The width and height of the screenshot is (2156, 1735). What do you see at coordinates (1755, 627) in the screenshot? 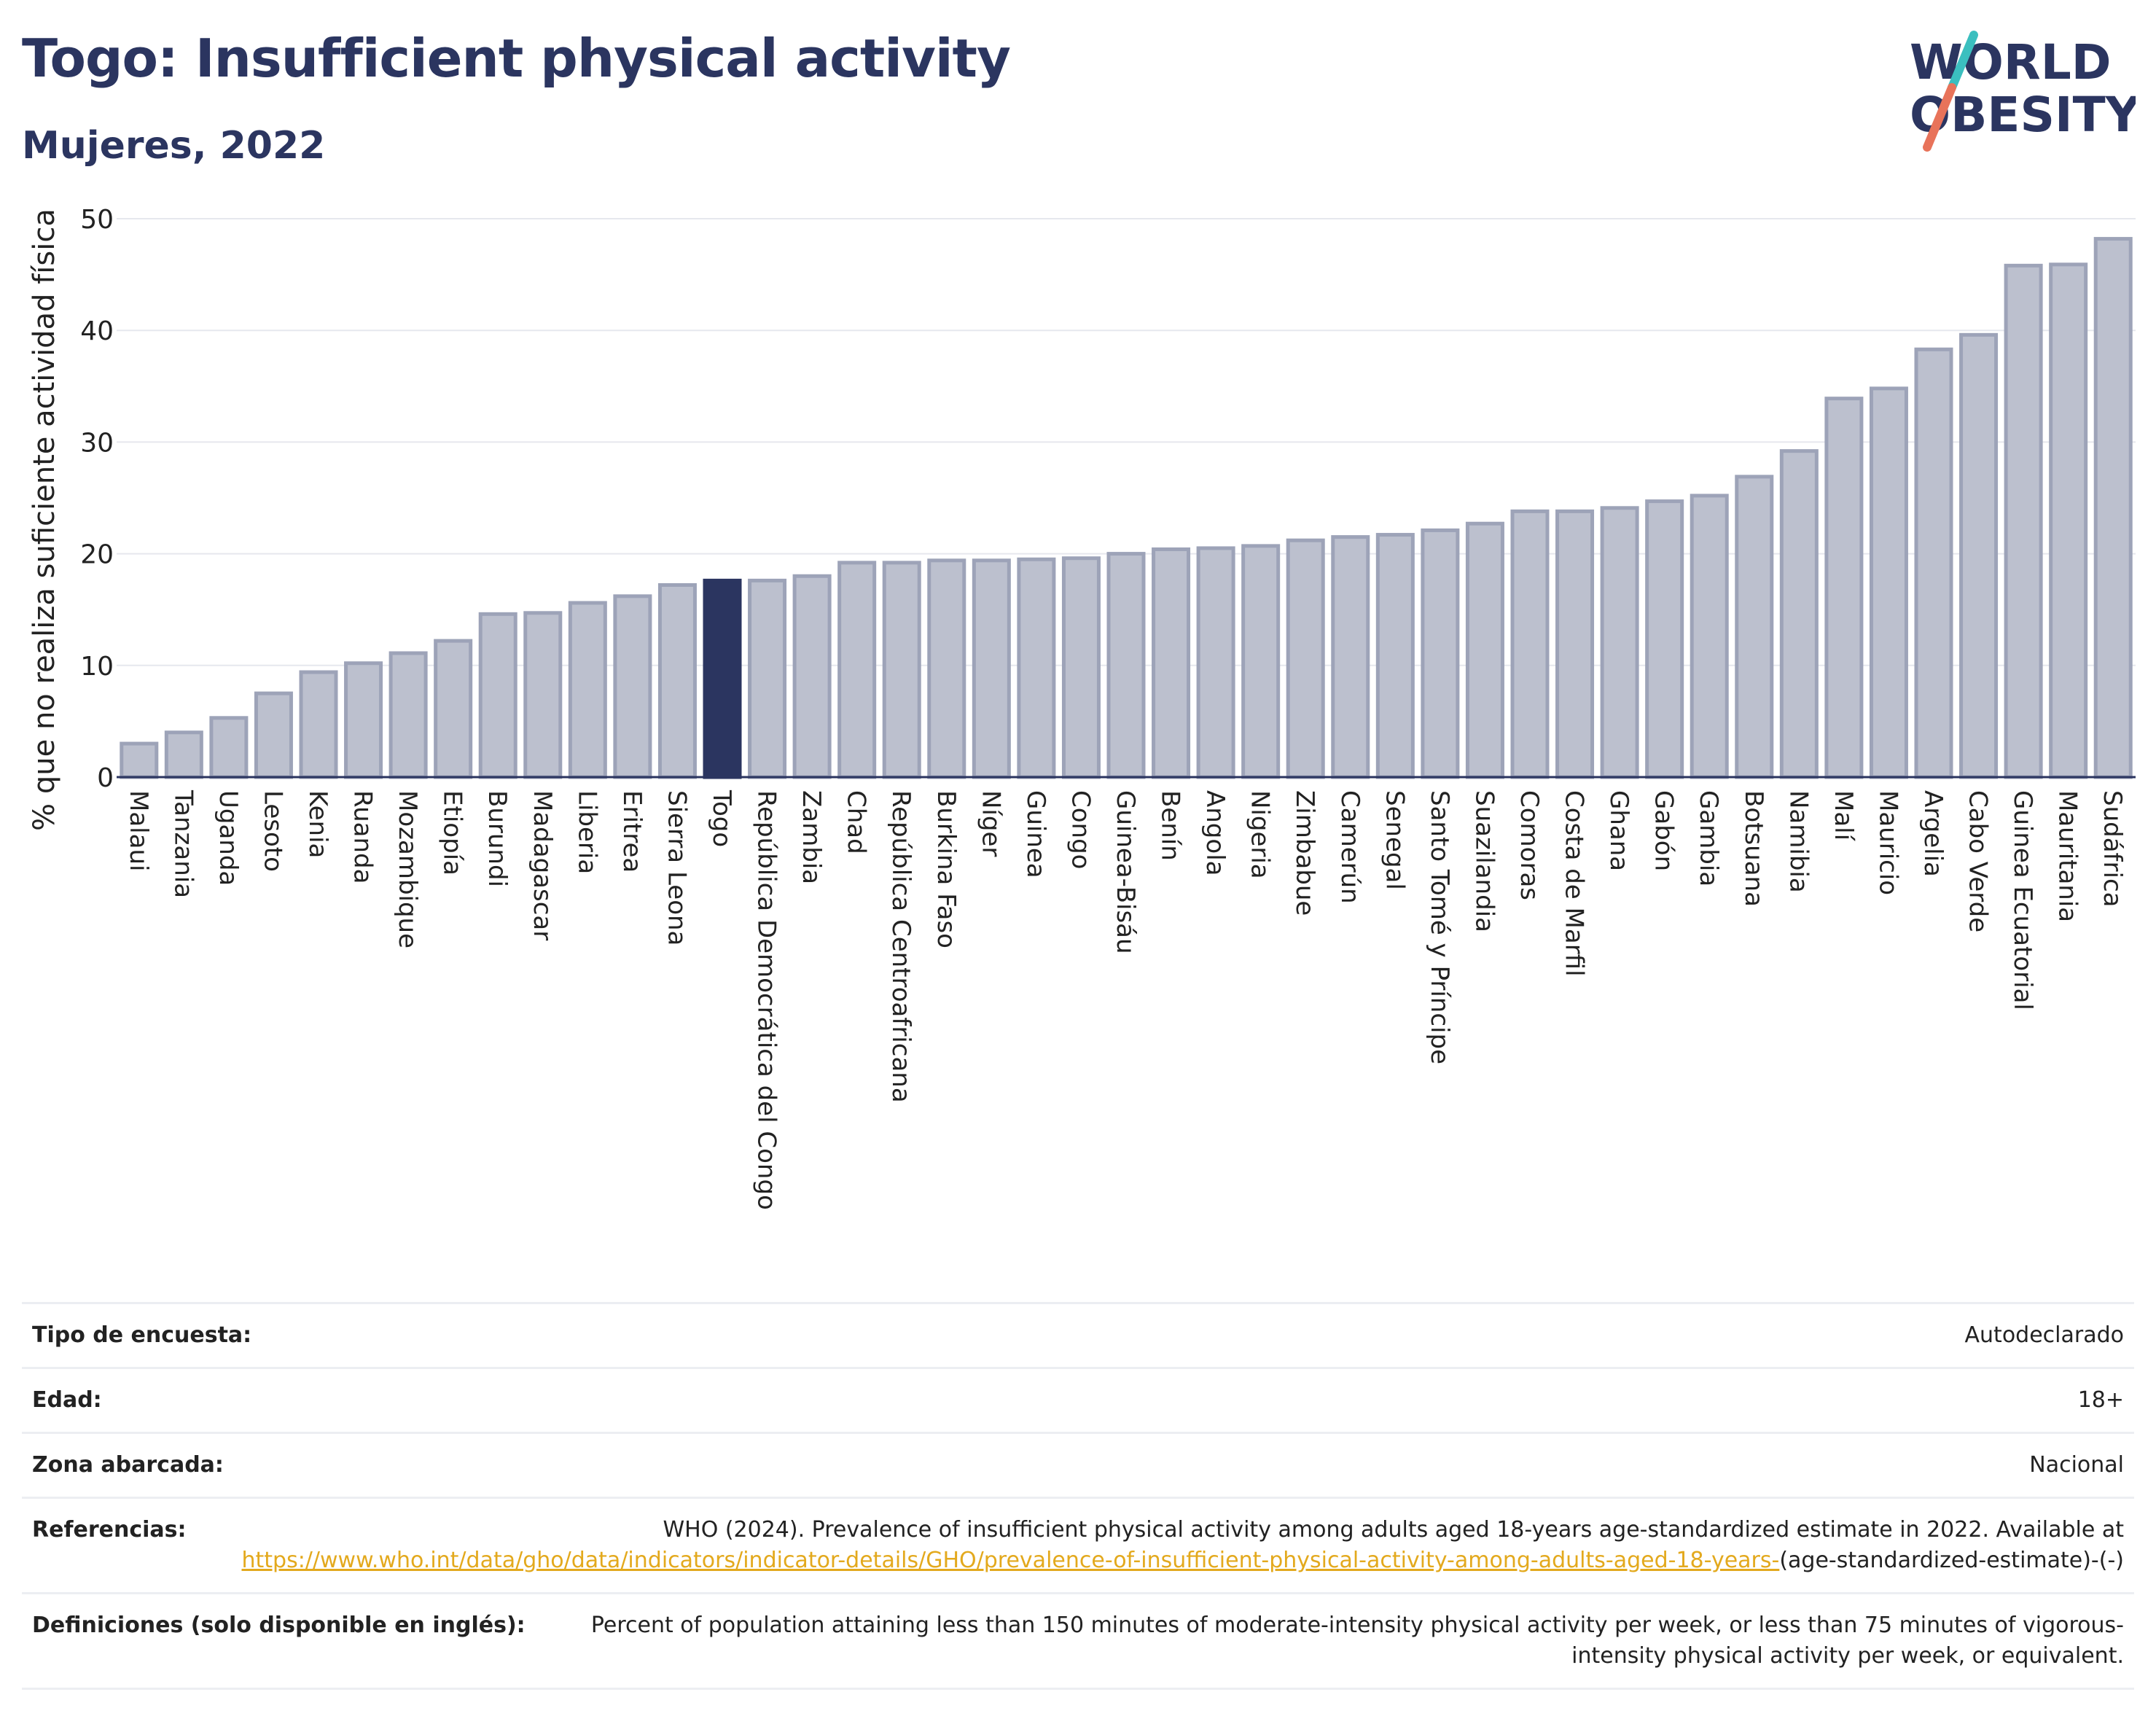
I see `bar-botsuana` at bounding box center [1755, 627].